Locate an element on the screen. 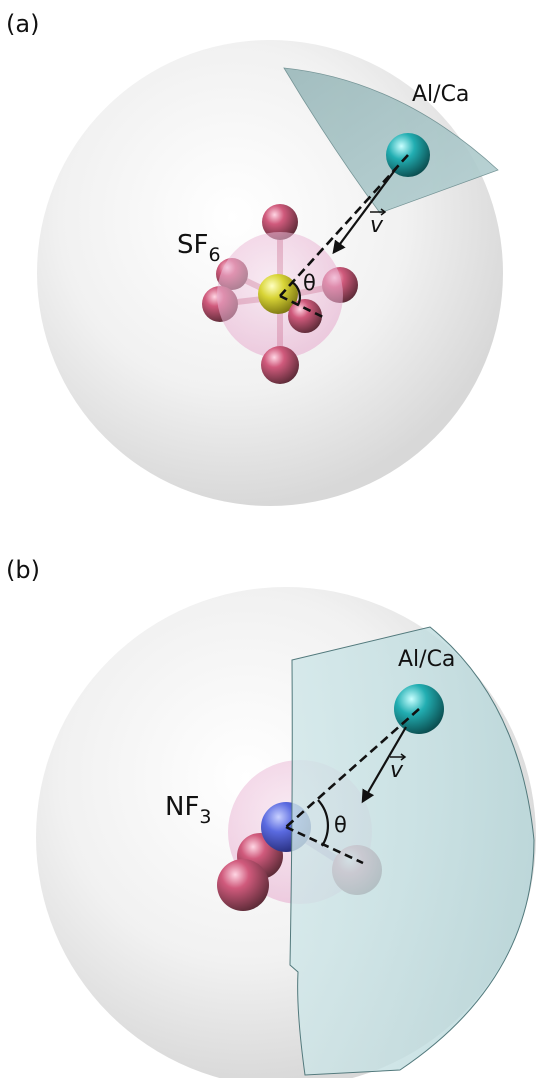 The height and width of the screenshot is (1078, 538). panel-a-molecular-axis is located at coordinates (302, 307).